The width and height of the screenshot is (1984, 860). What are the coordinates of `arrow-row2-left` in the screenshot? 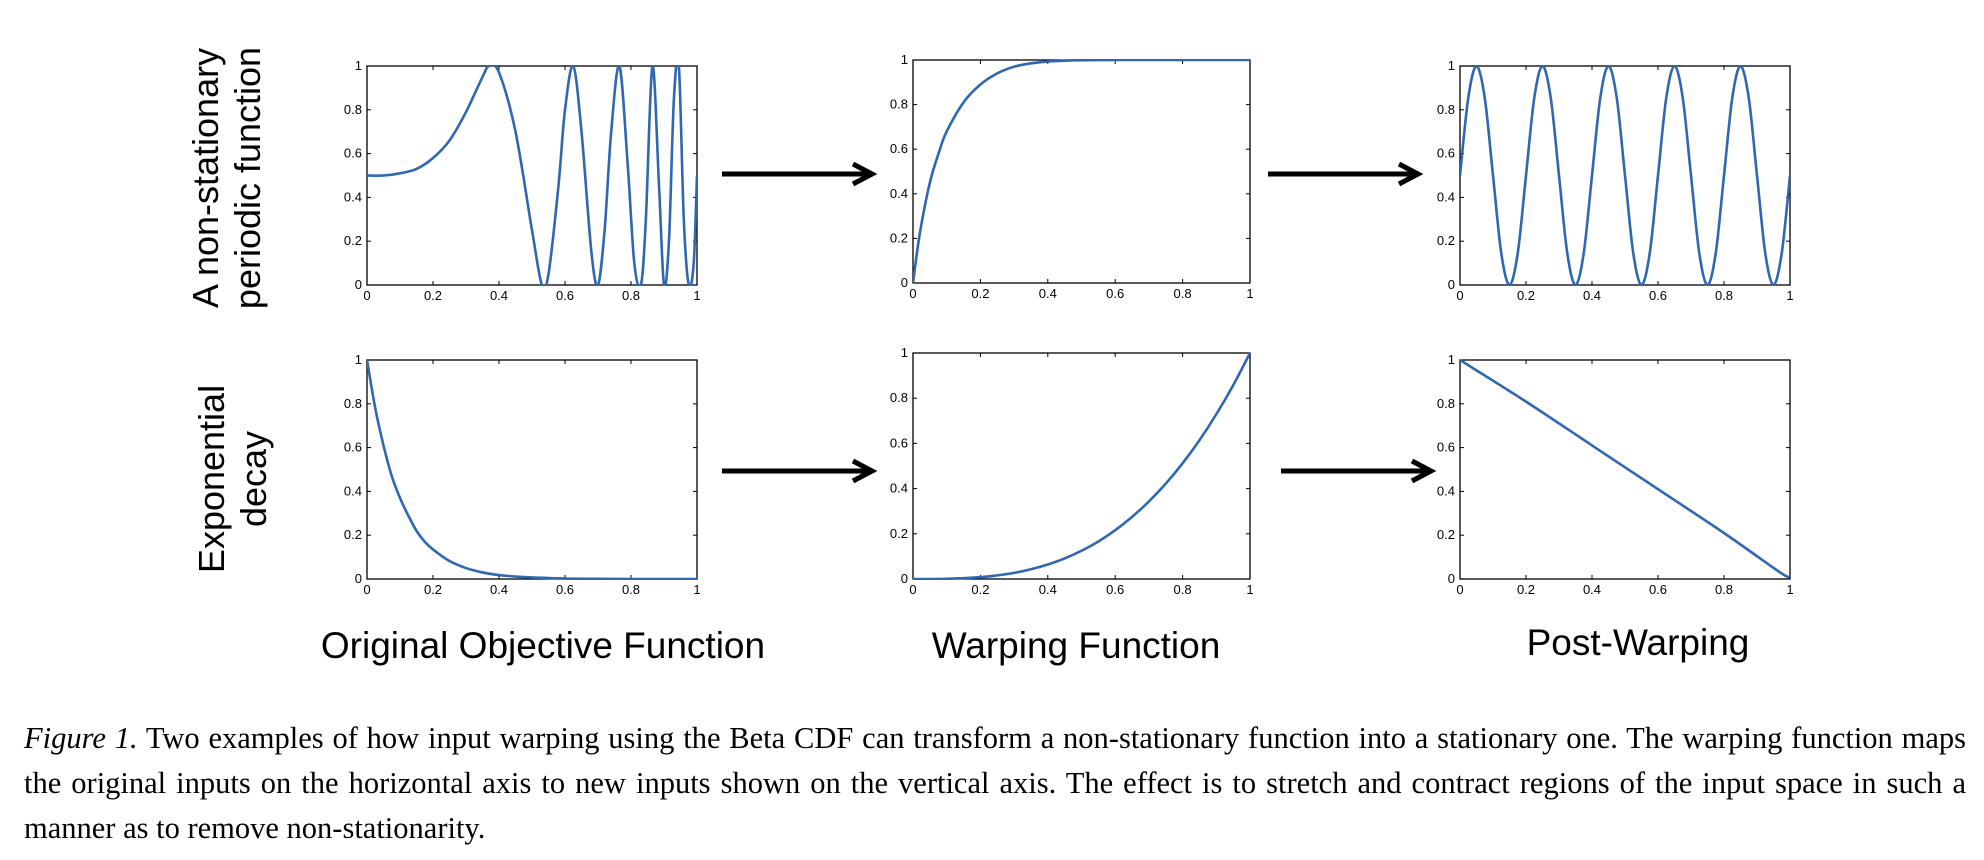 It's located at (800, 471).